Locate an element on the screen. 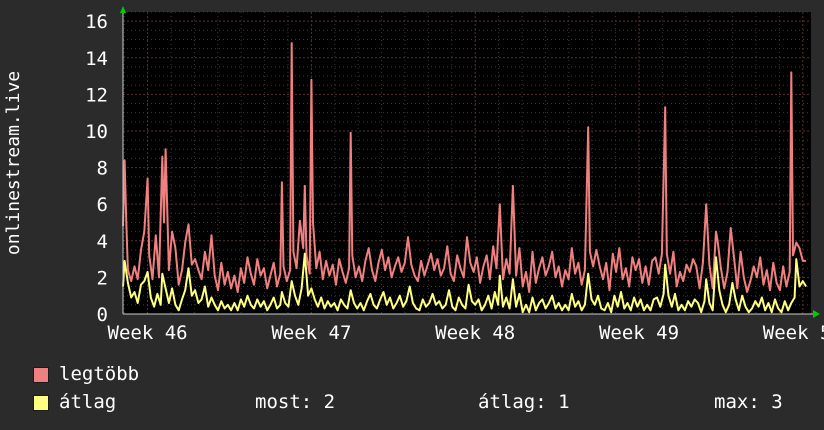 Image resolution: width=824 pixels, height=430 pixels. y-tick-label: 0 is located at coordinates (102, 315).